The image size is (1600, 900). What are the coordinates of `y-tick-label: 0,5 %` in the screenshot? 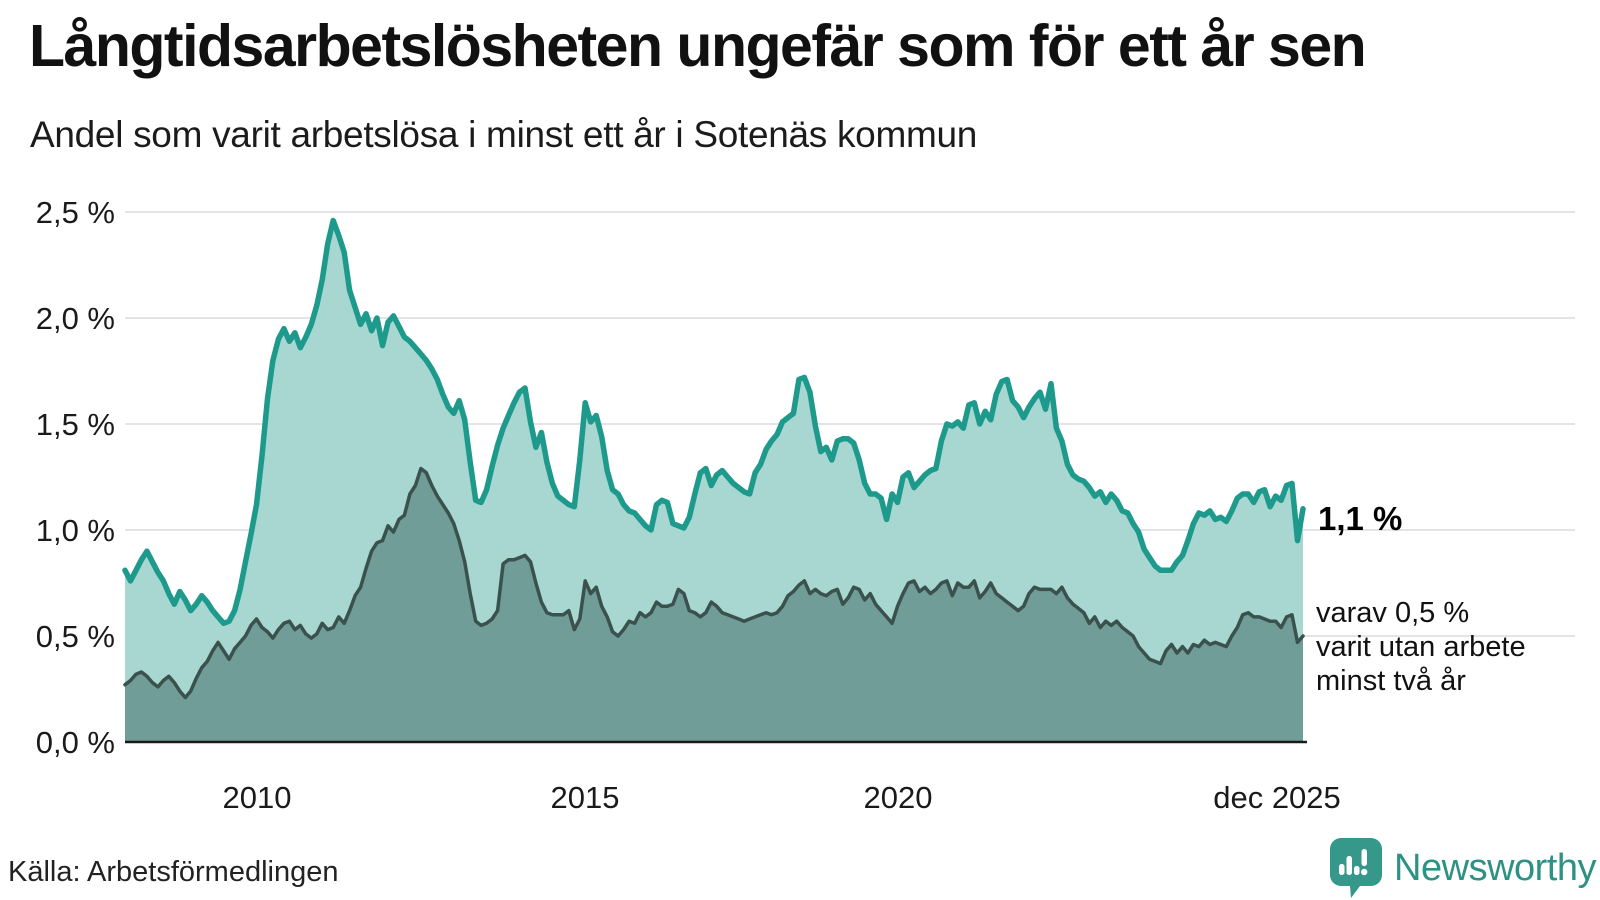 It's located at (75, 636).